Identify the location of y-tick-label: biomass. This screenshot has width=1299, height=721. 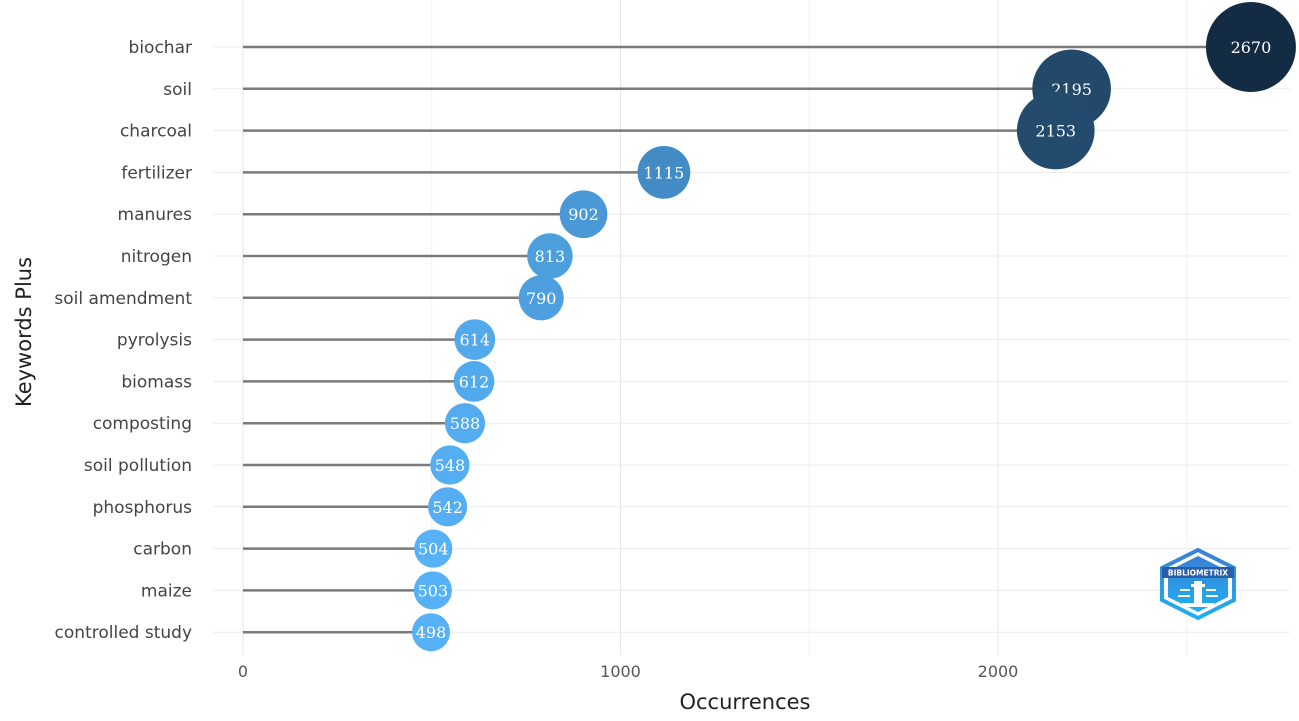
(156, 382).